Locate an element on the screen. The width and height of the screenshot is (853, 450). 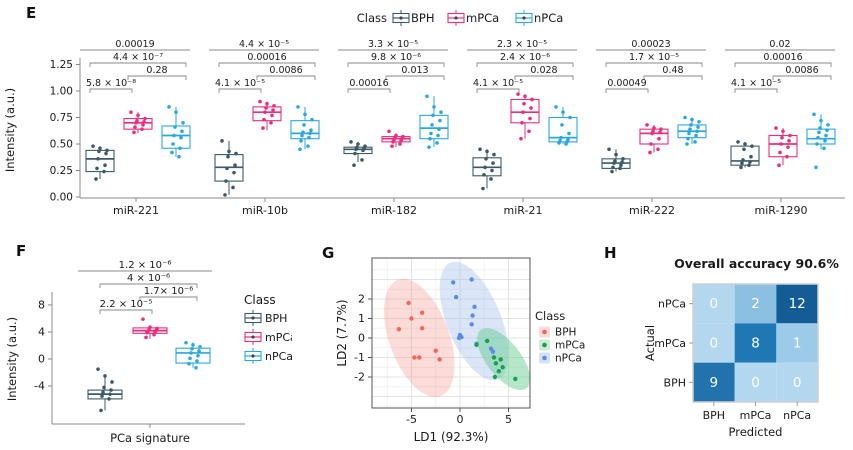
y-tick-label: 1.25 is located at coordinates (61, 65).